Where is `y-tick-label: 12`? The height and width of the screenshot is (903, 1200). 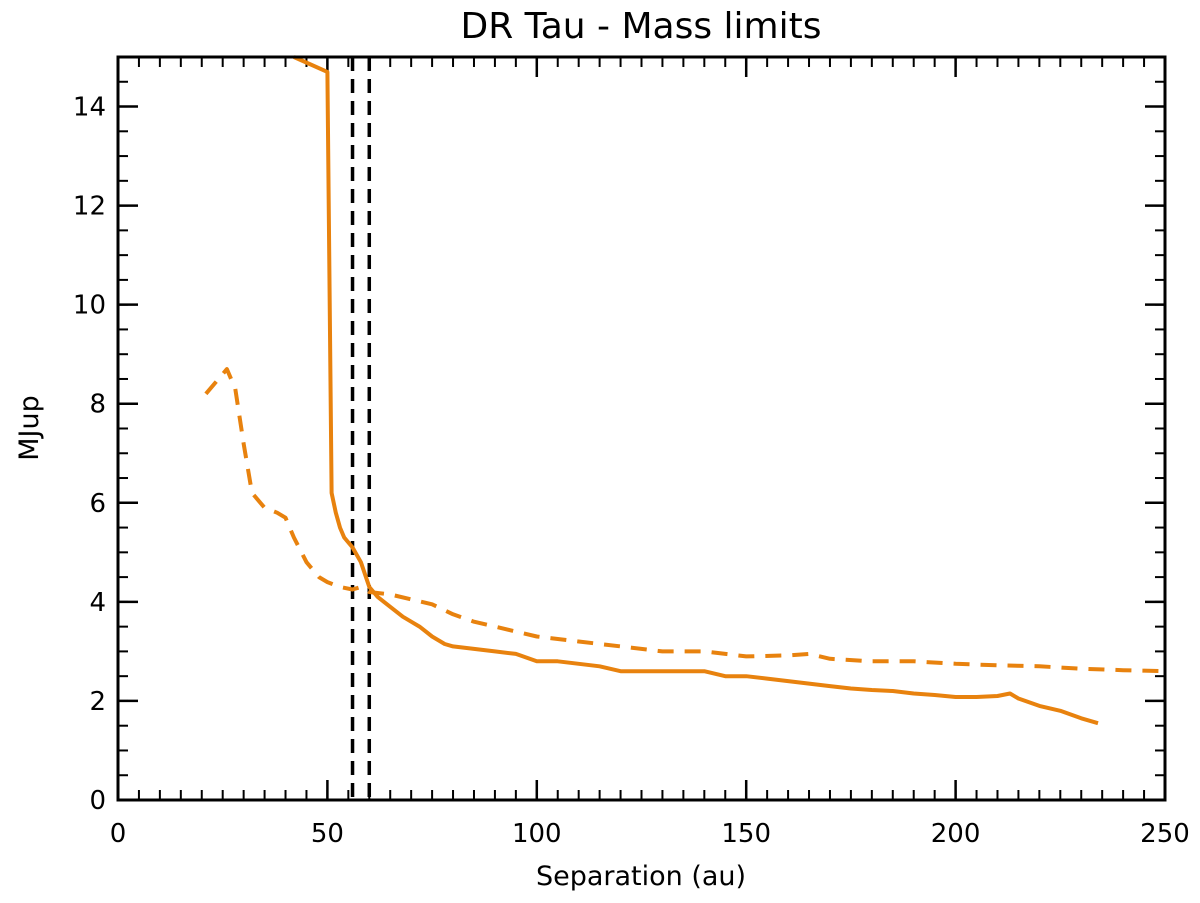 y-tick-label: 12 is located at coordinates (89, 207).